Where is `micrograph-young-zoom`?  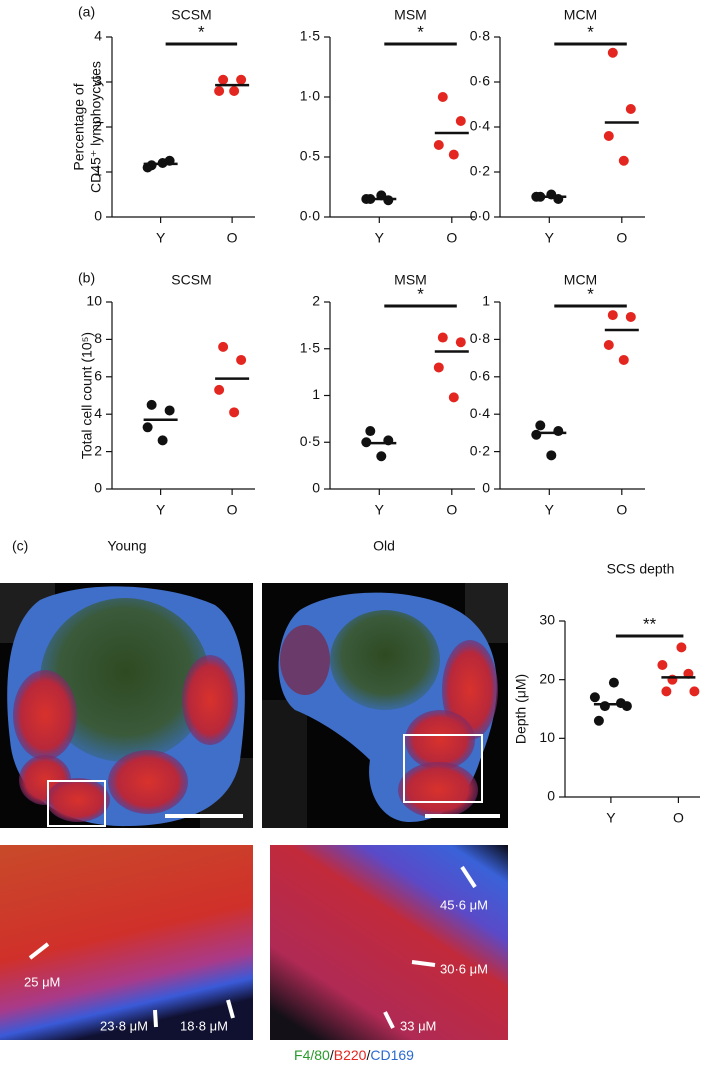
micrograph-young-zoom is located at coordinates (126, 942).